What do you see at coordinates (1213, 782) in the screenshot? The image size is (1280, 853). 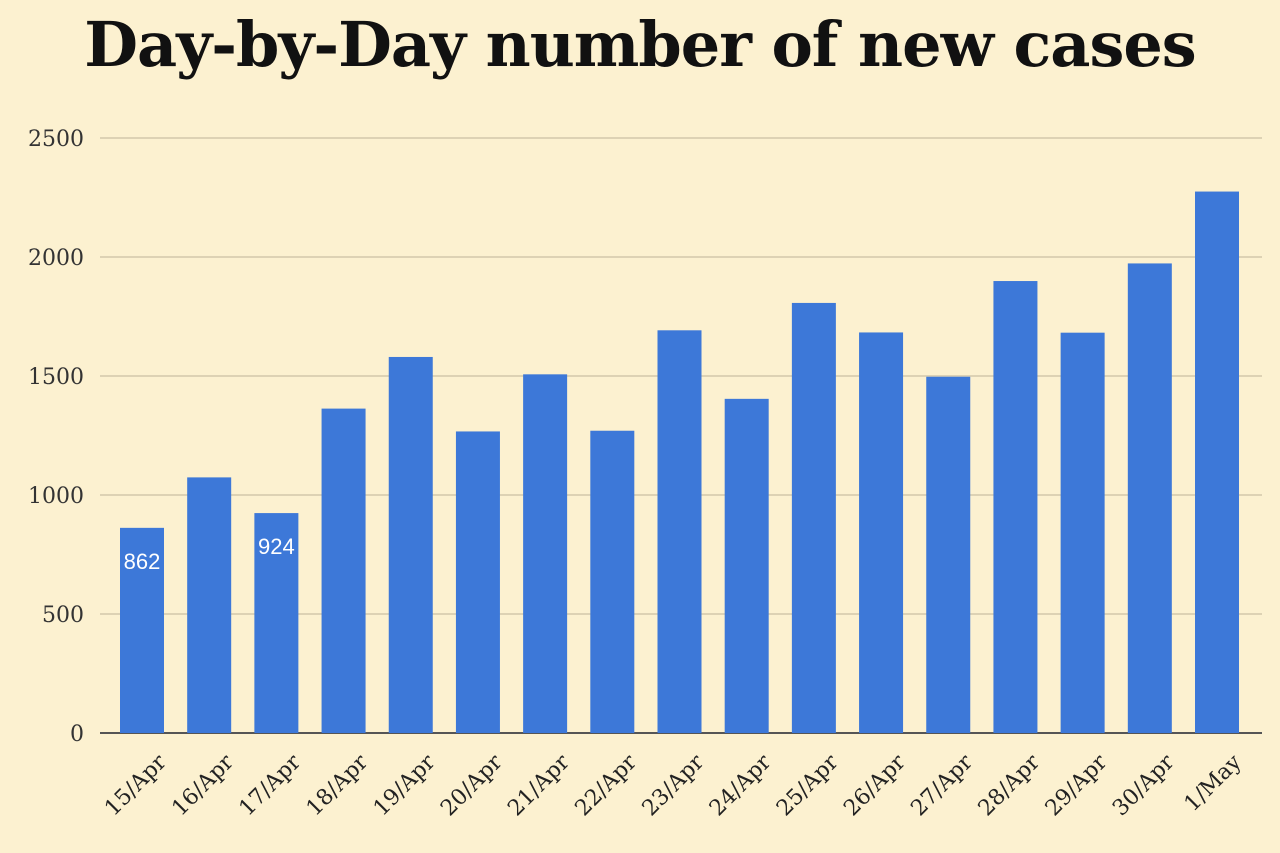 I see `x-tick-label: 1/May` at bounding box center [1213, 782].